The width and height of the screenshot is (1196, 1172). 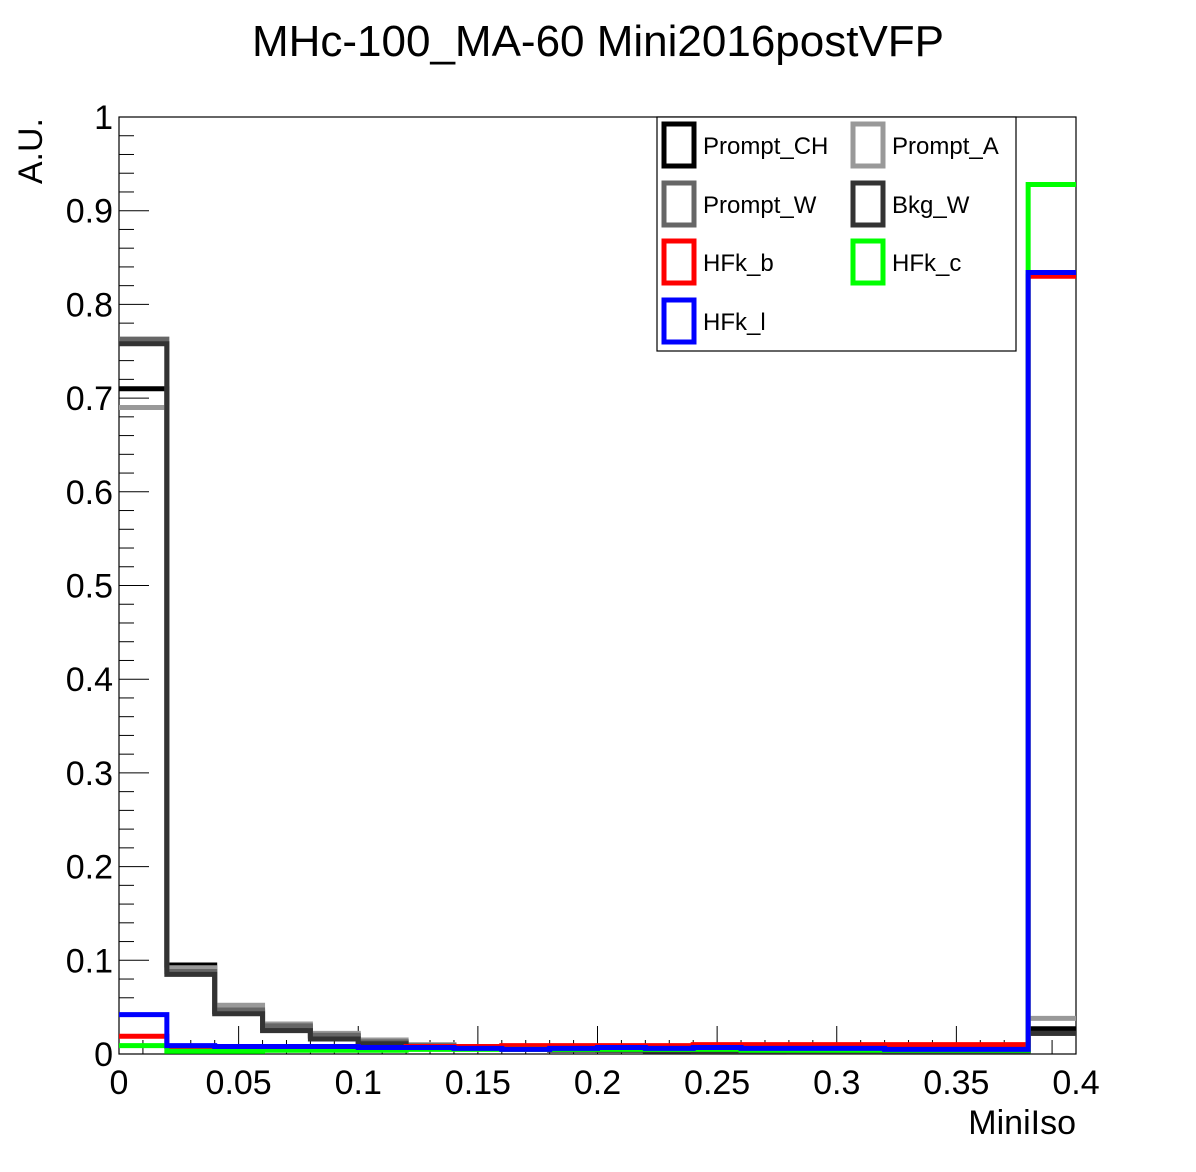 What do you see at coordinates (734, 322) in the screenshot?
I see `legend-label-hfk-l: HFk_l` at bounding box center [734, 322].